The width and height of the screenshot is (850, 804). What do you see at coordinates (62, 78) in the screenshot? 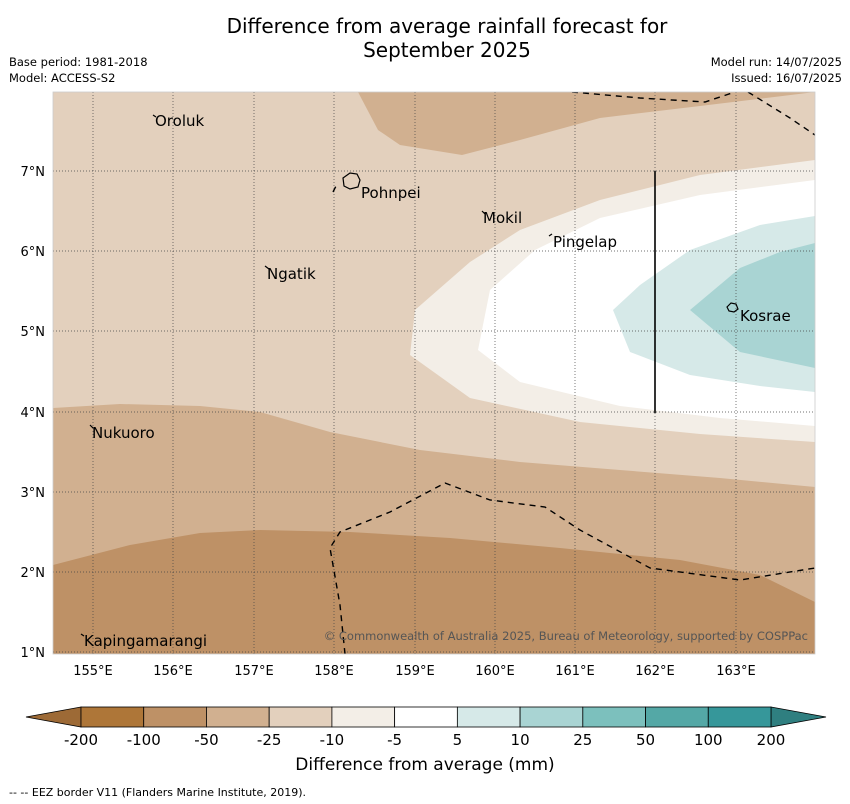
I see `model-text: Model: ACCESS-S2` at bounding box center [62, 78].